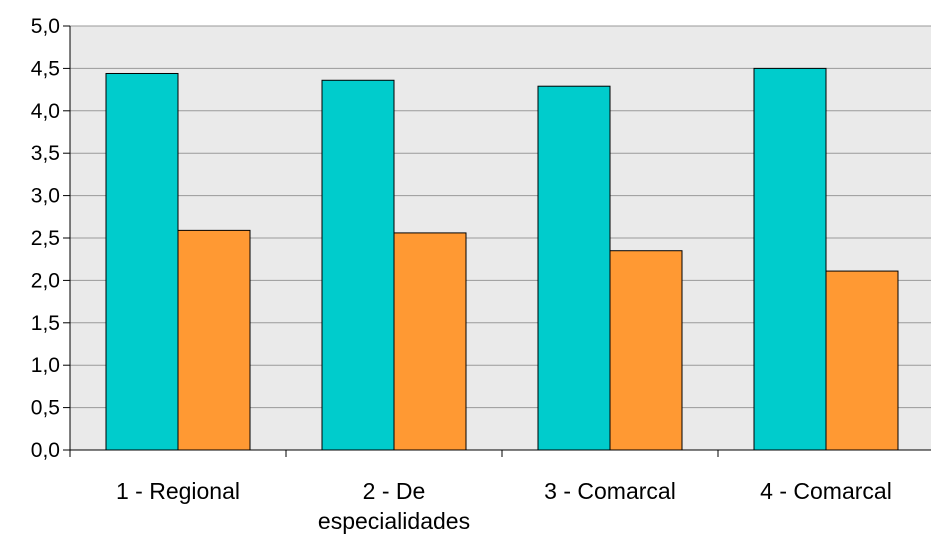  What do you see at coordinates (45, 365) in the screenshot?
I see `y-tick-label: 1,0` at bounding box center [45, 365].